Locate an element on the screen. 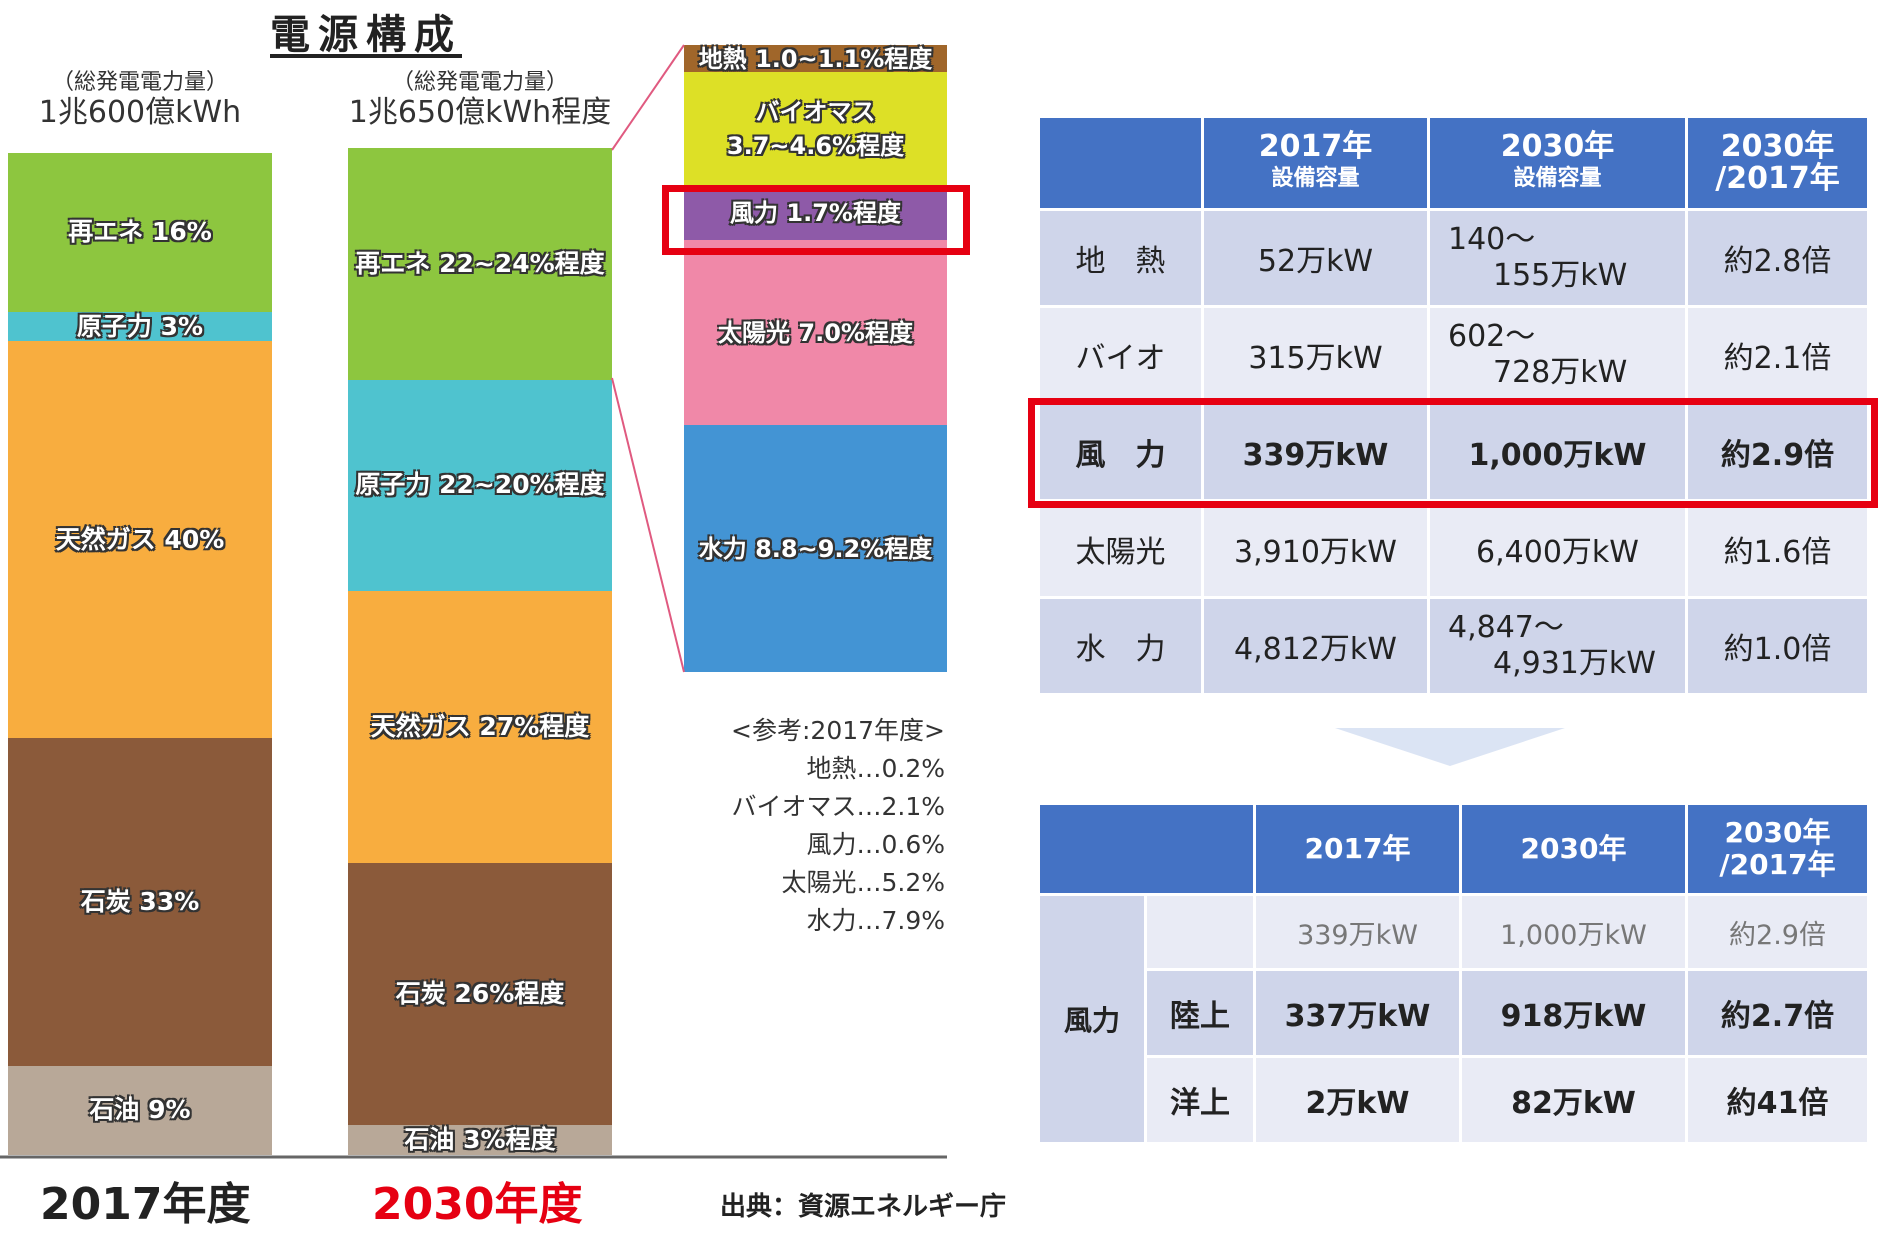 This screenshot has width=1880, height=1260. table-row: 太陽光 3,910万kW 6,400万kW 約1.6倍 is located at coordinates (1453, 549).